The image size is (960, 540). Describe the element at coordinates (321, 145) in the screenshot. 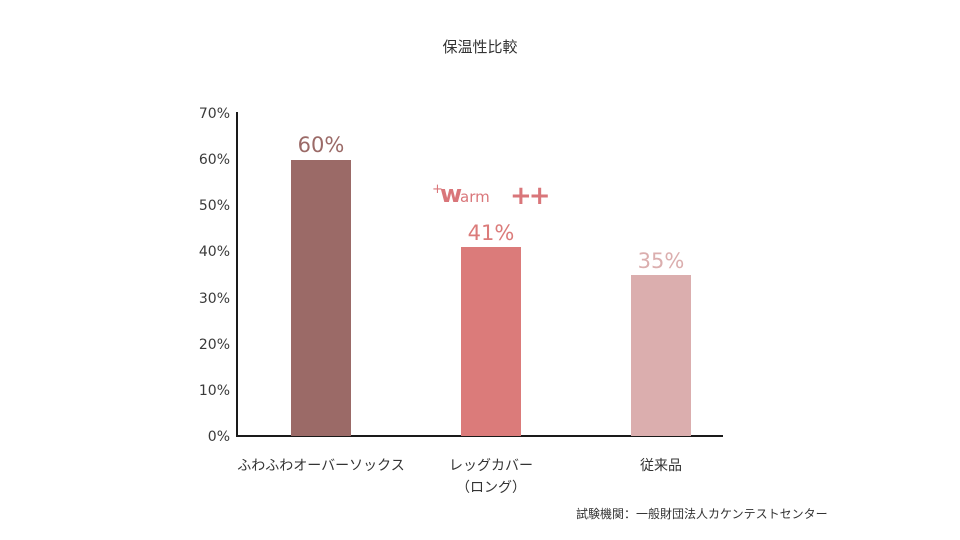

I see `value-label: 60%` at that location.